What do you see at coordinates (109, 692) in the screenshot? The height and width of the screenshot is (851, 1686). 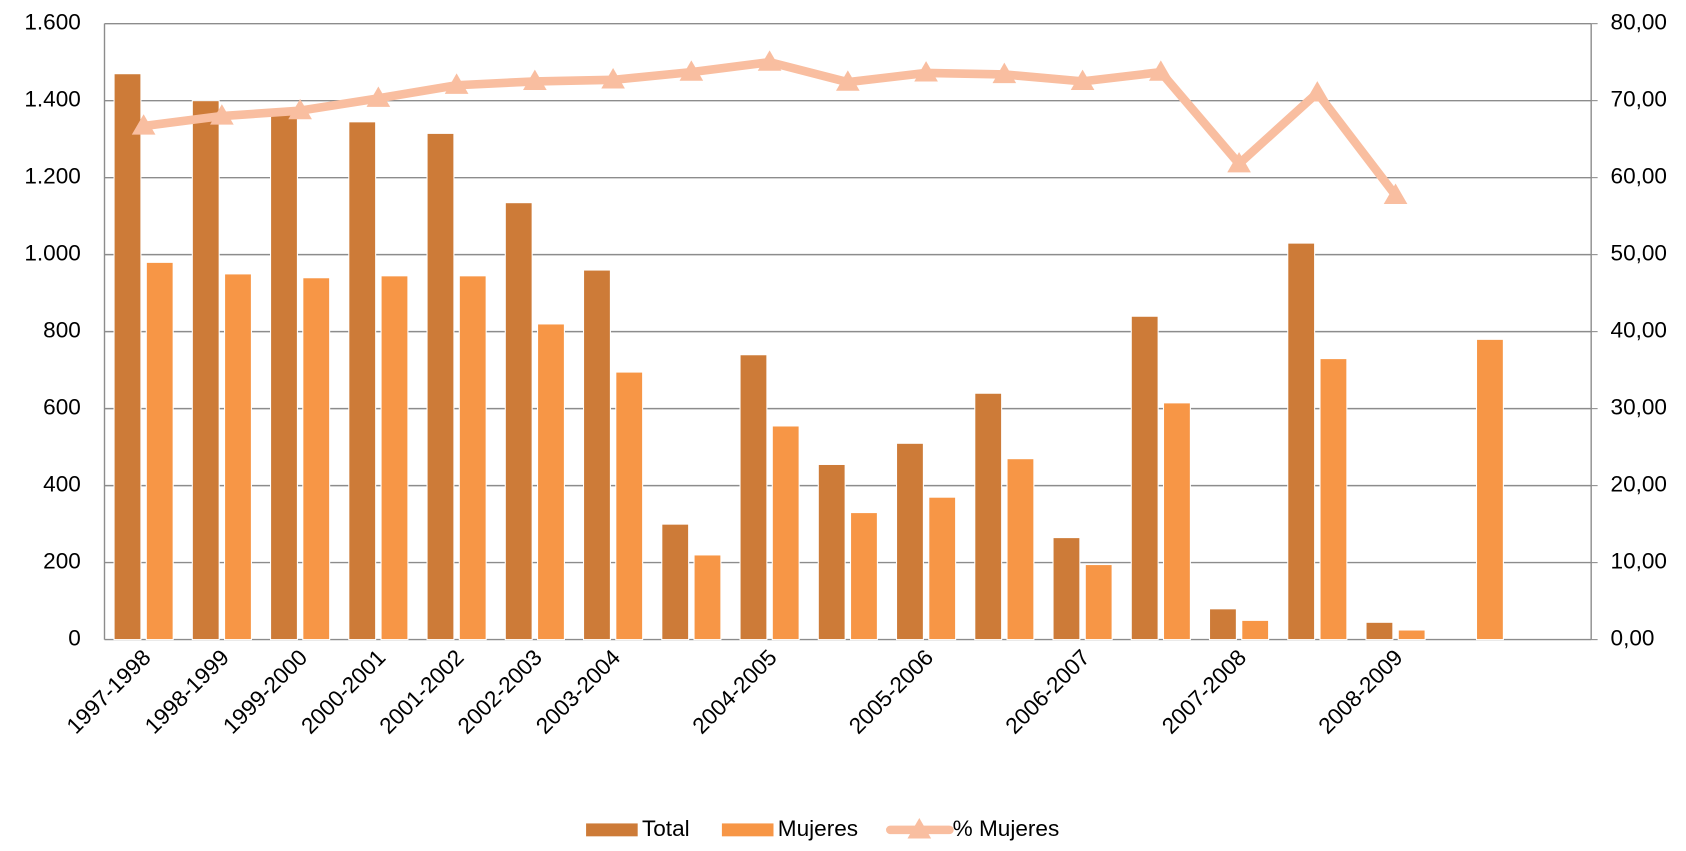 I see `x-tick-label: 1997-1998` at bounding box center [109, 692].